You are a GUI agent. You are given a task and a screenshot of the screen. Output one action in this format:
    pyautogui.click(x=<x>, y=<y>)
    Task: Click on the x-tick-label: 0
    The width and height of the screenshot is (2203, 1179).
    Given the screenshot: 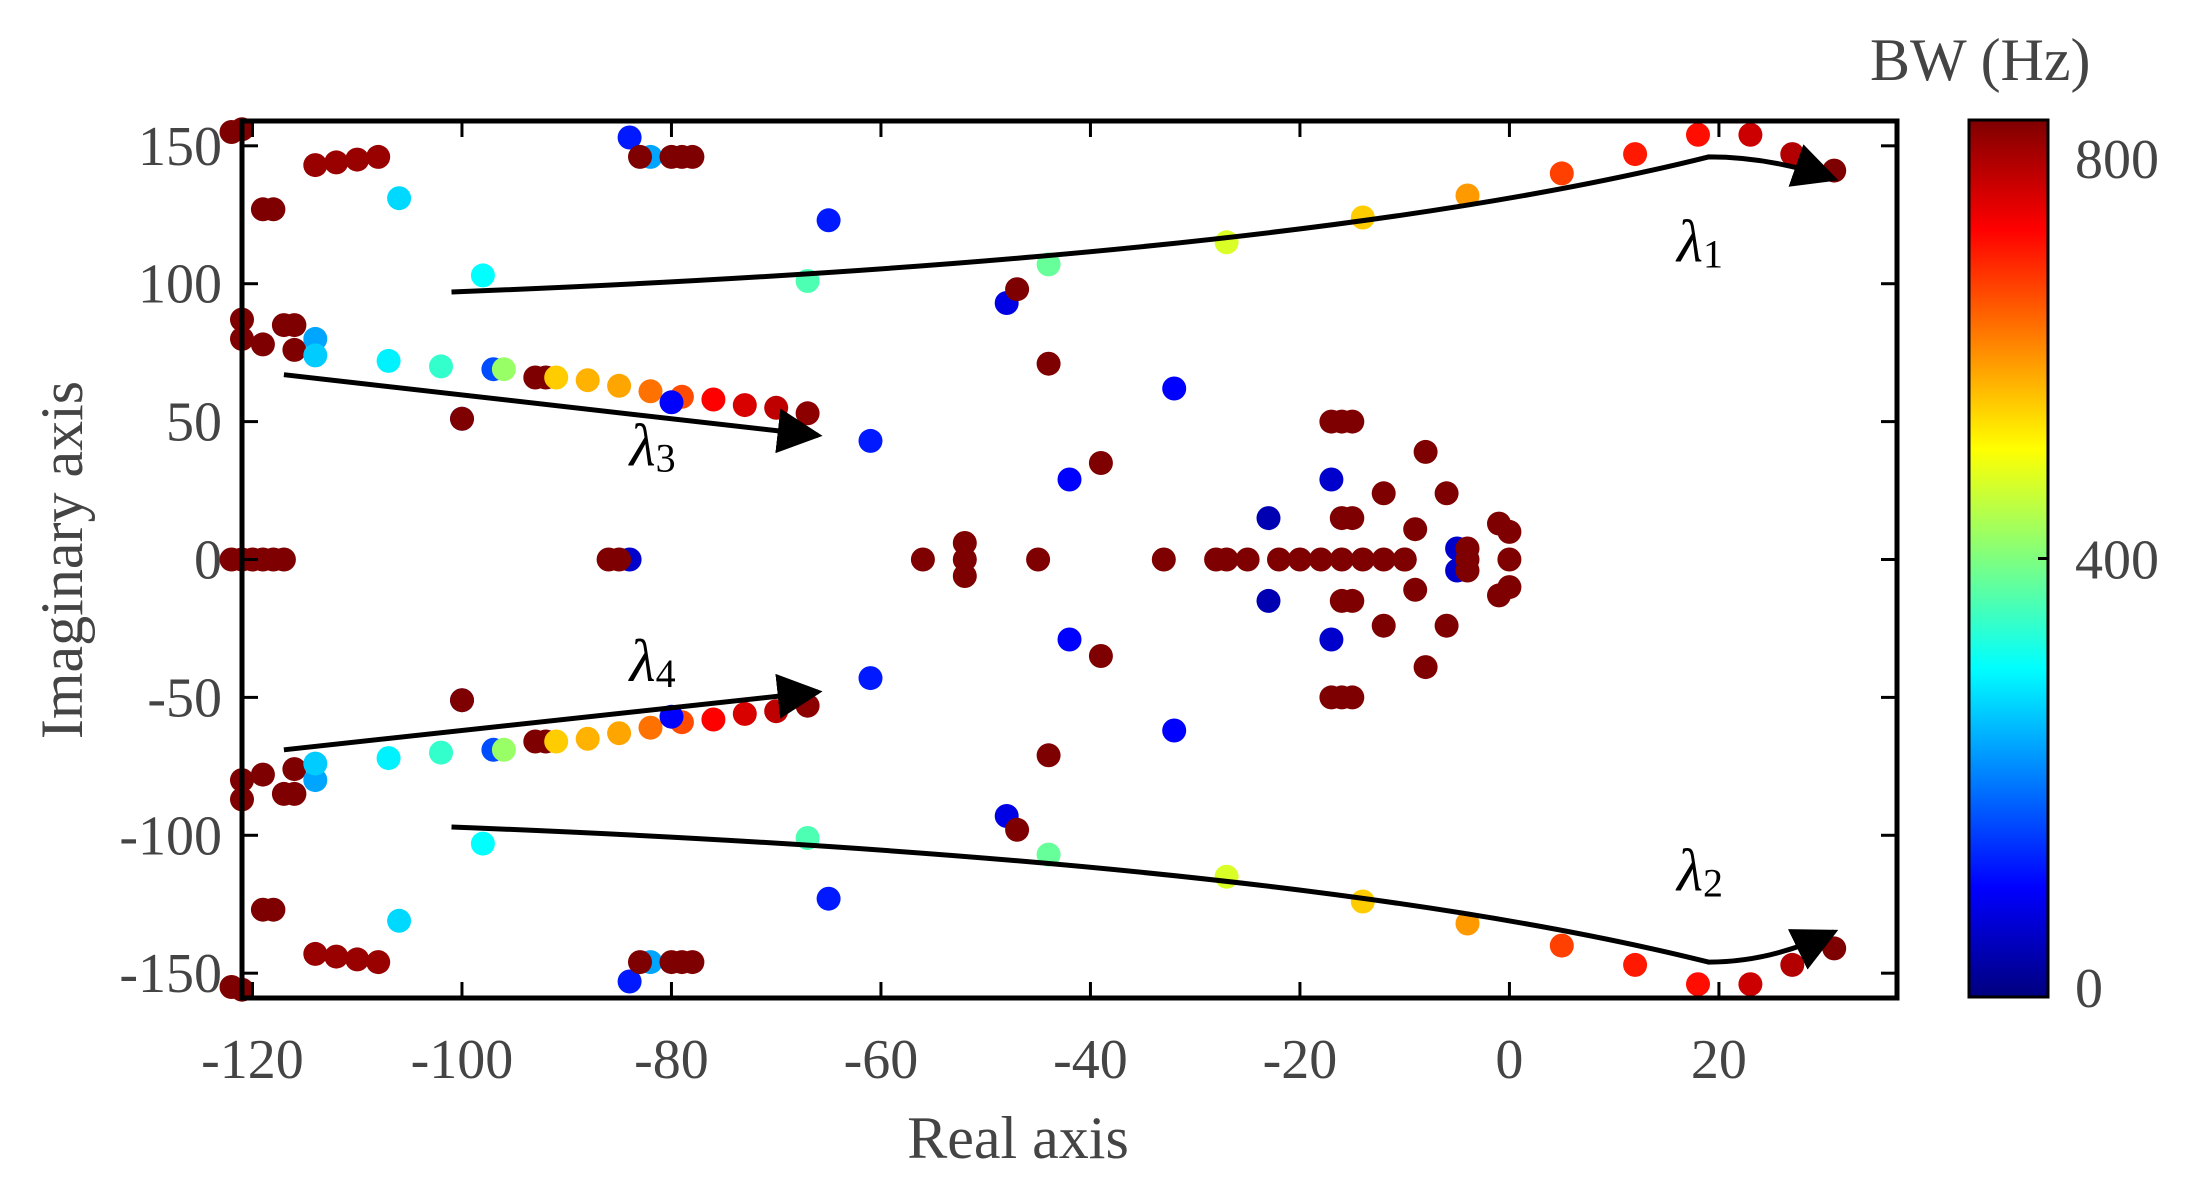 What is the action you would take?
    pyautogui.click(x=1509, y=1060)
    